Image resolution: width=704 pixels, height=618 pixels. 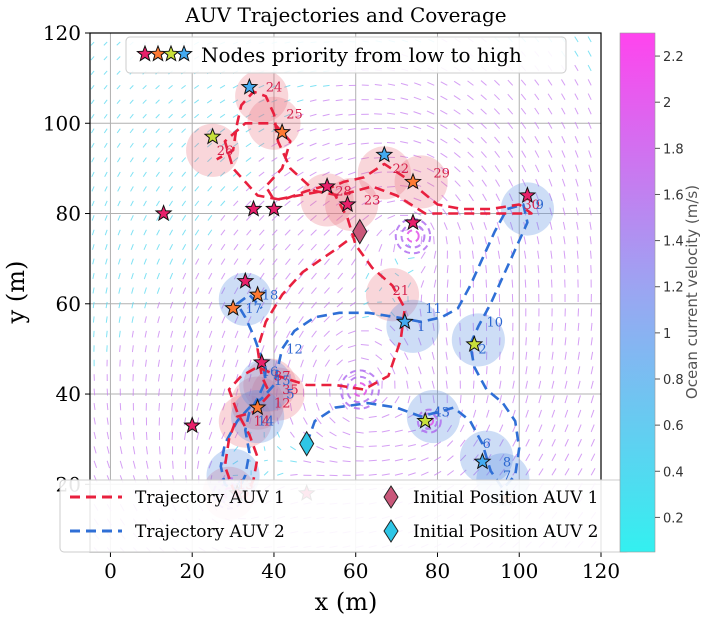 What do you see at coordinates (637, 292) in the screenshot?
I see `colorbar-gradient` at bounding box center [637, 292].